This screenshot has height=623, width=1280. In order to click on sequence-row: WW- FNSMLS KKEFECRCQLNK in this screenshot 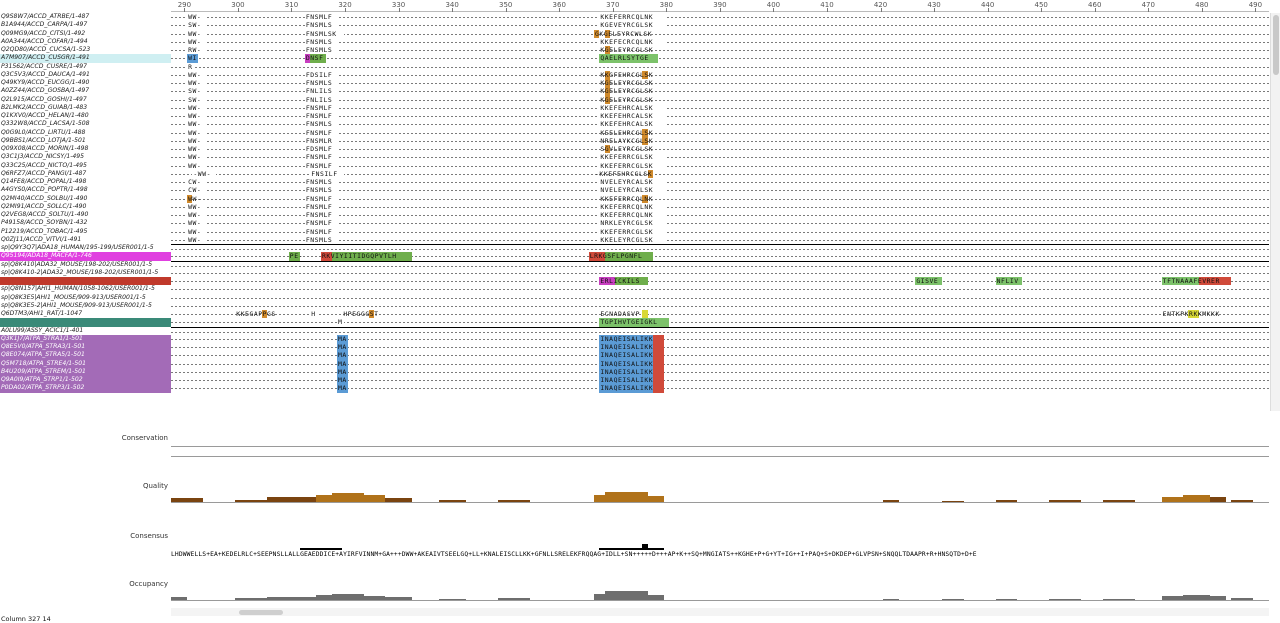, I will do `click(720, 41)`.